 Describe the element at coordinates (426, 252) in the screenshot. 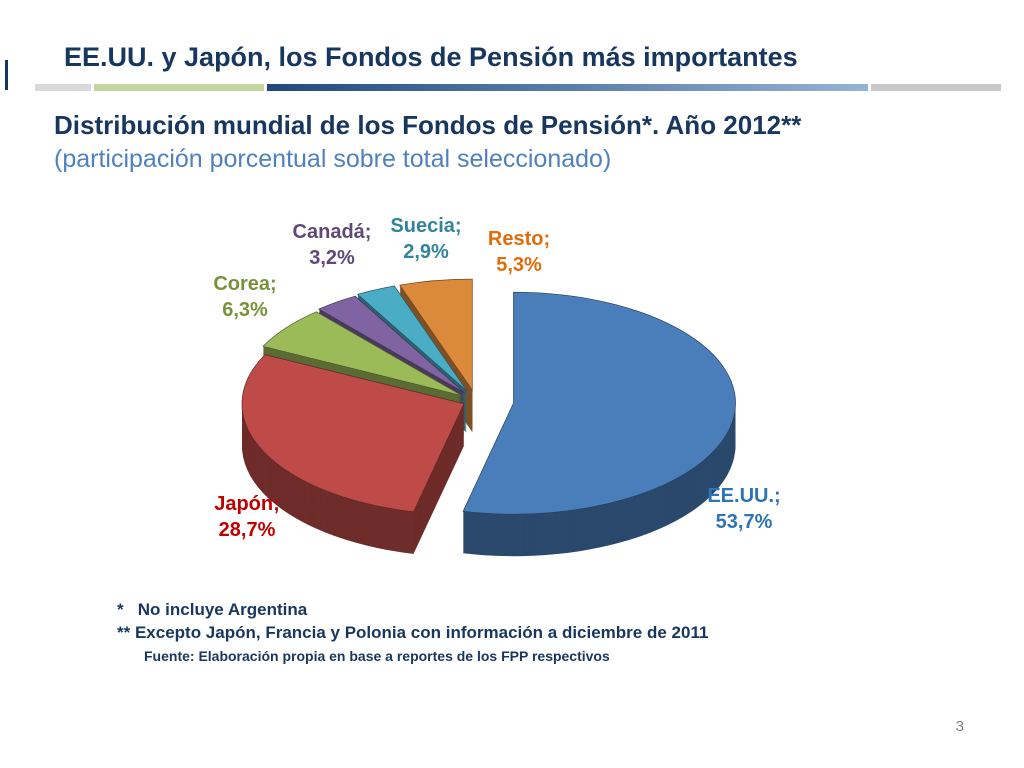

I see `pie-label-suecia-pct: 2,9%` at that location.